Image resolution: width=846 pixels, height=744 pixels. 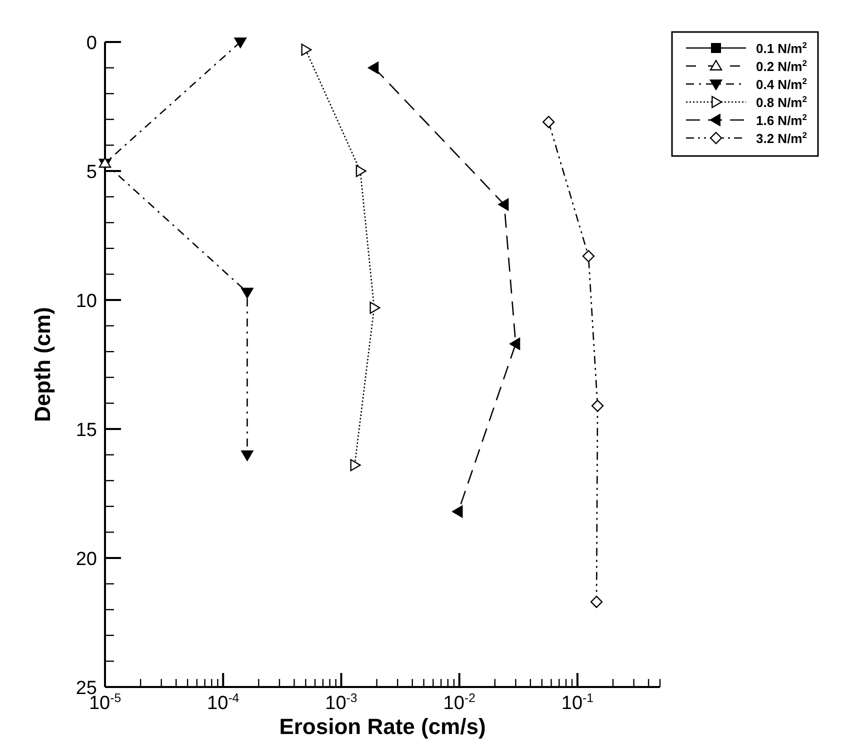 I want to click on legend-label: 0.1 N/m$^{2}$, so click(x=782, y=48).